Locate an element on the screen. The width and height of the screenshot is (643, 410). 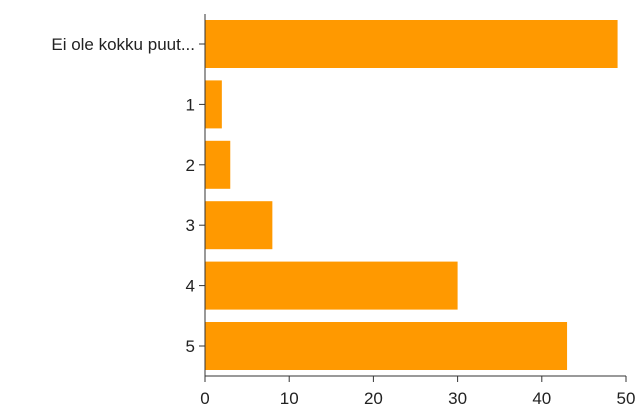
category-label-2: 2 is located at coordinates (190, 165).